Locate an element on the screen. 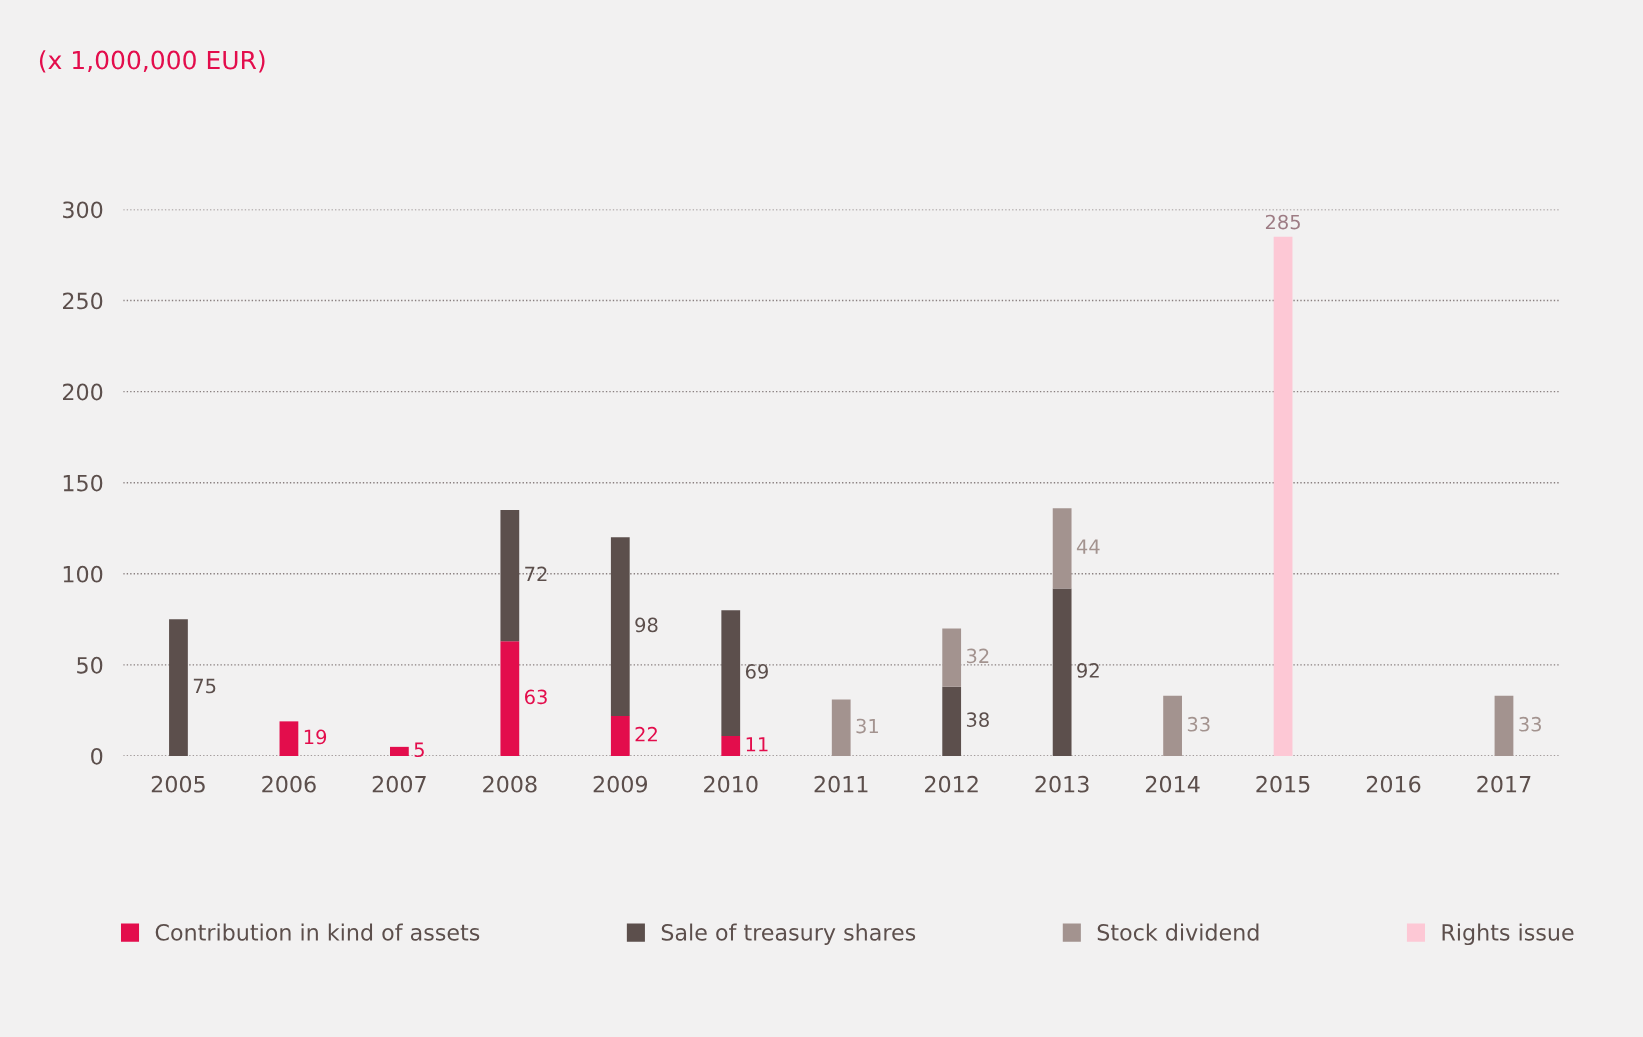 The image size is (1643, 1037). legend-label: Rights issue is located at coordinates (1508, 934).